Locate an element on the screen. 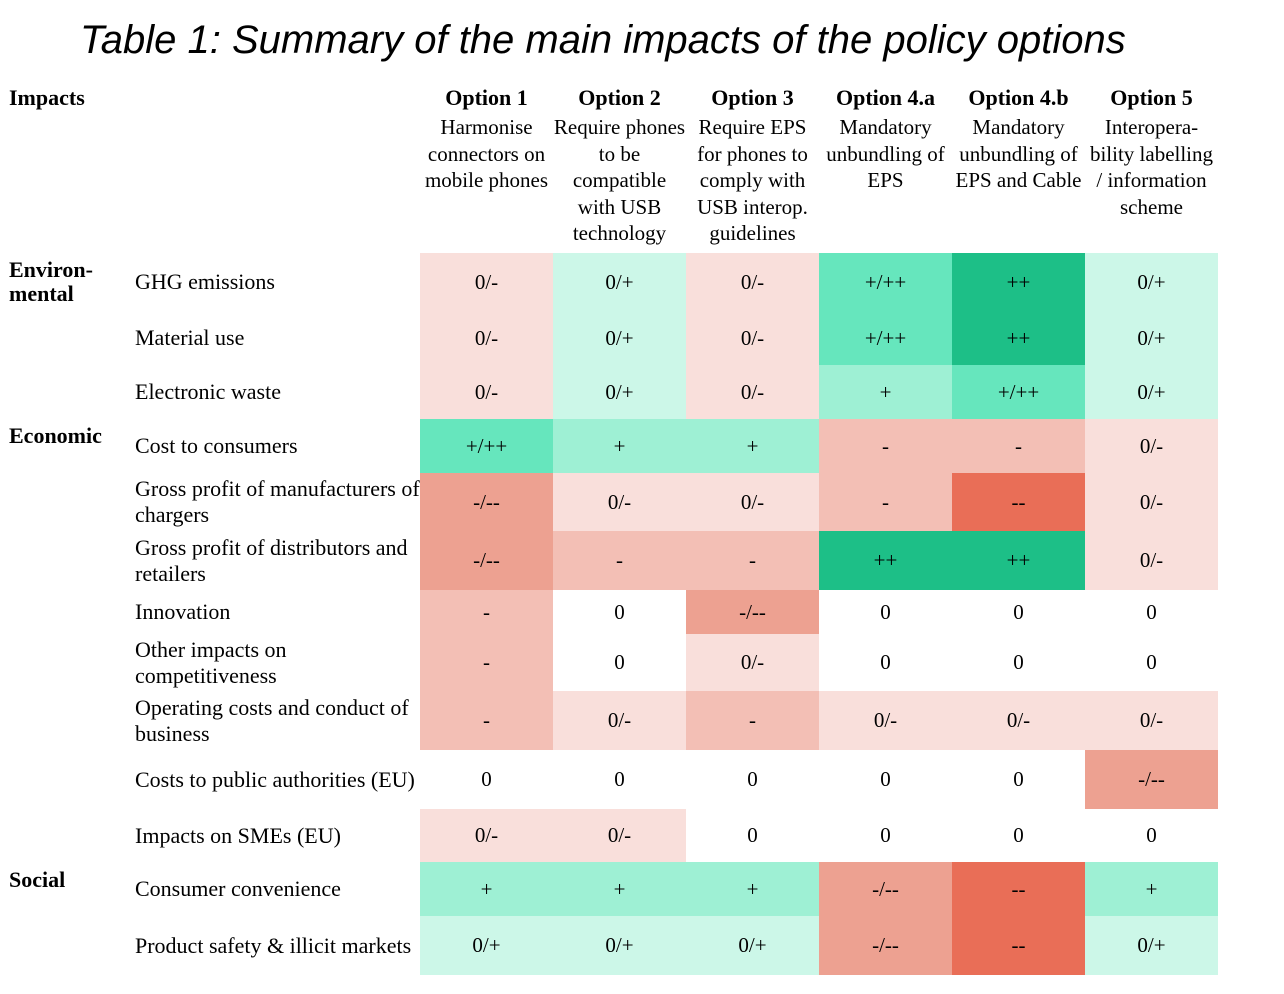 The height and width of the screenshot is (994, 1284). impacts-header: Impacts is located at coordinates (47, 97).